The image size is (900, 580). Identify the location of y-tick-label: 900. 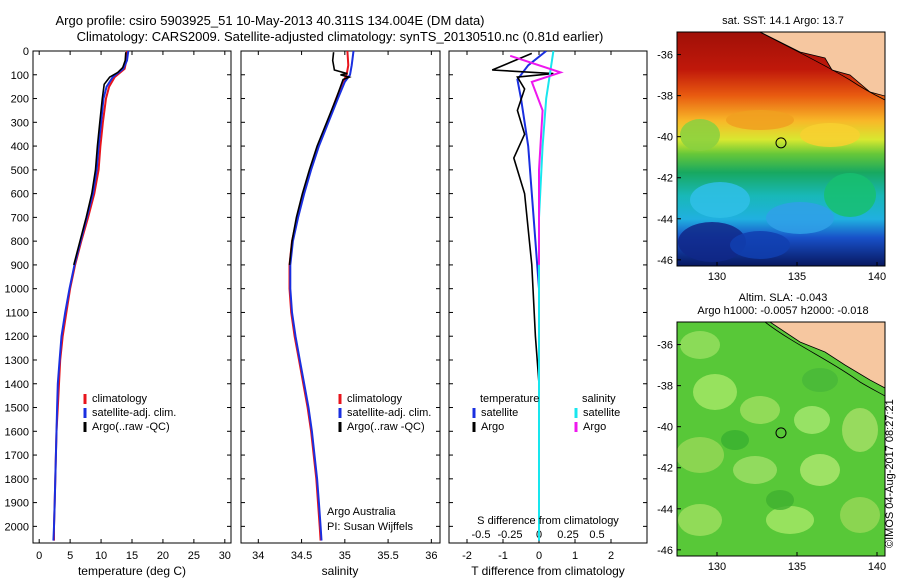
(20, 266).